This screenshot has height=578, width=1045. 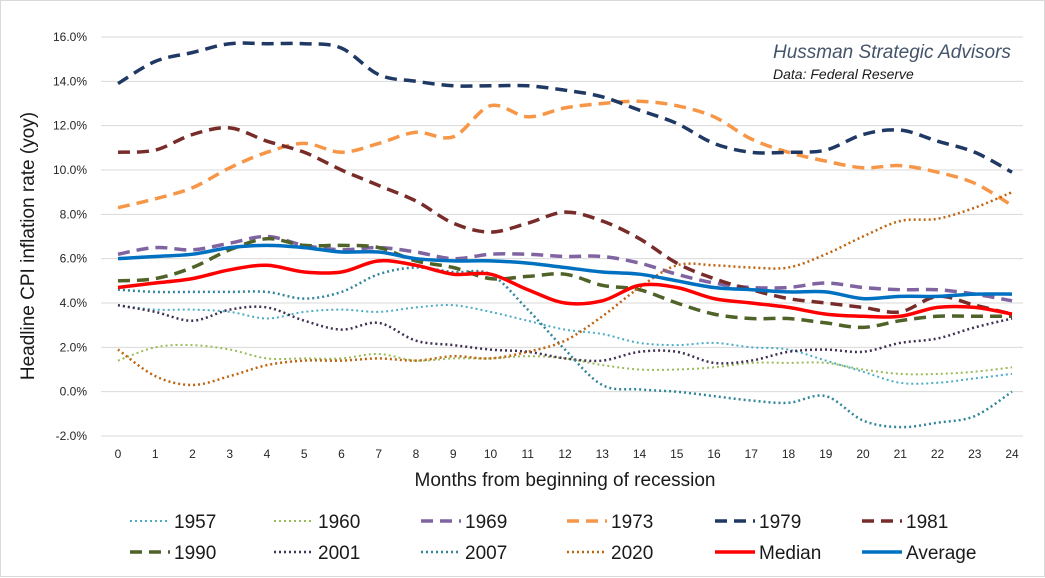 I want to click on x-tick-label: 12, so click(x=565, y=454).